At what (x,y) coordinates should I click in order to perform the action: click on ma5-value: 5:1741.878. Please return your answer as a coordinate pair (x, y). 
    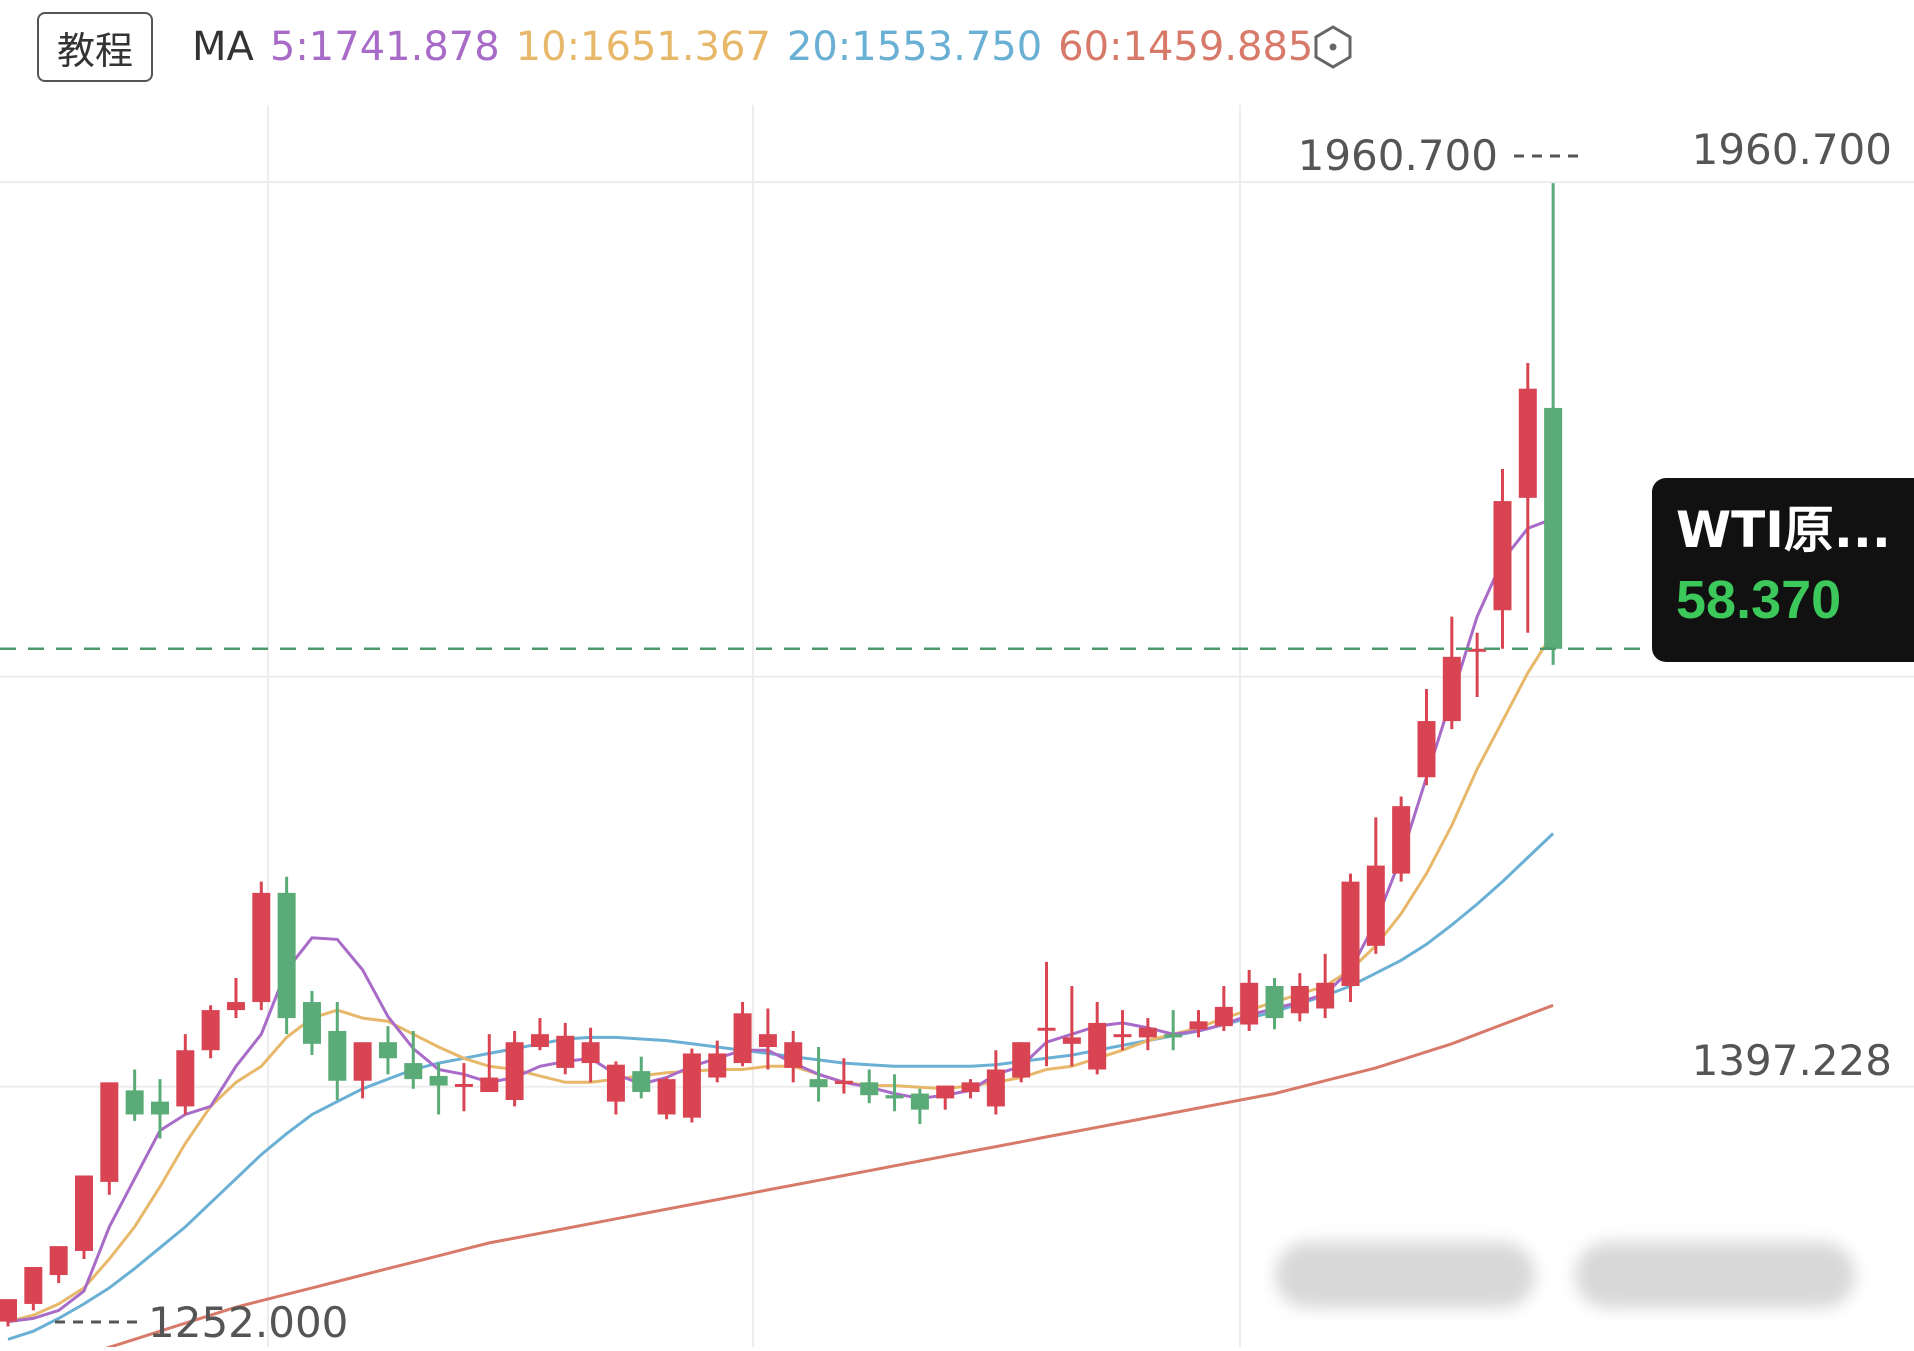
    Looking at the image, I should click on (384, 47).